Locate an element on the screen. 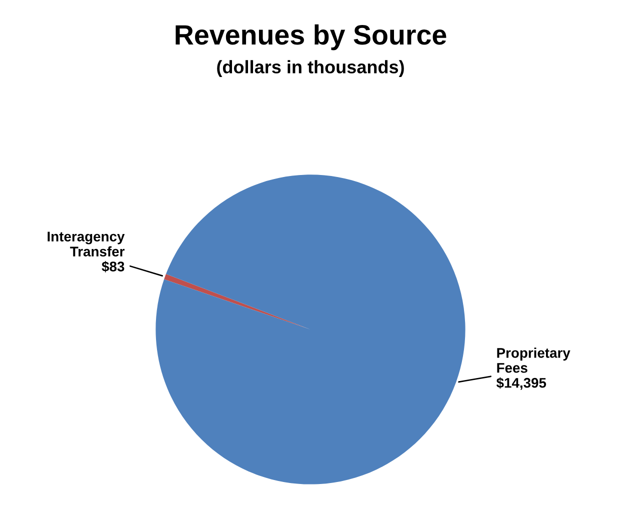  slice-label: Proprietary Fees is located at coordinates (533, 360).